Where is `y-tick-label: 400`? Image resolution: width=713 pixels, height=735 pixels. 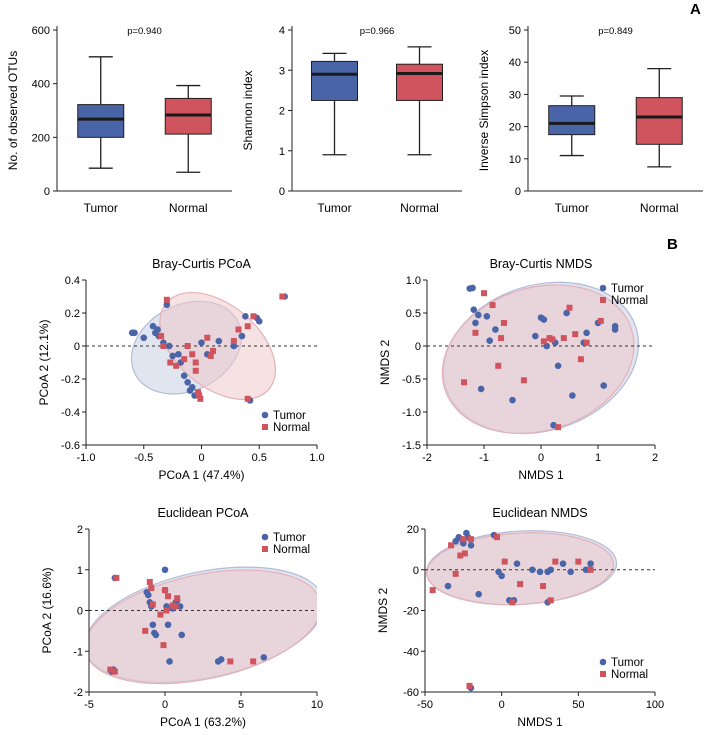
y-tick-label: 400 is located at coordinates (41, 85).